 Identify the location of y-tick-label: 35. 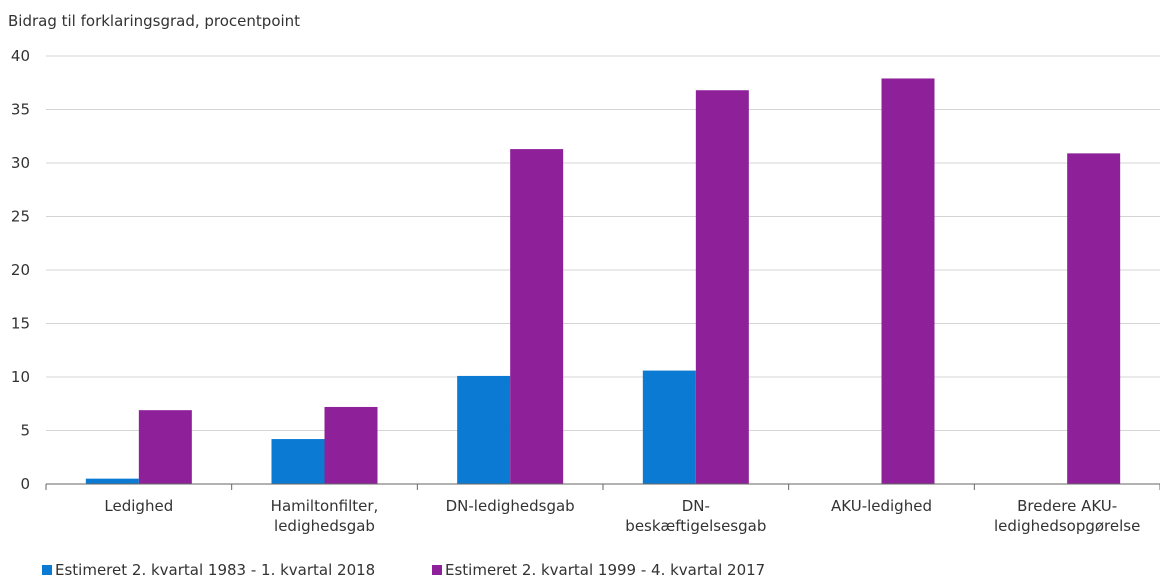
(20, 110).